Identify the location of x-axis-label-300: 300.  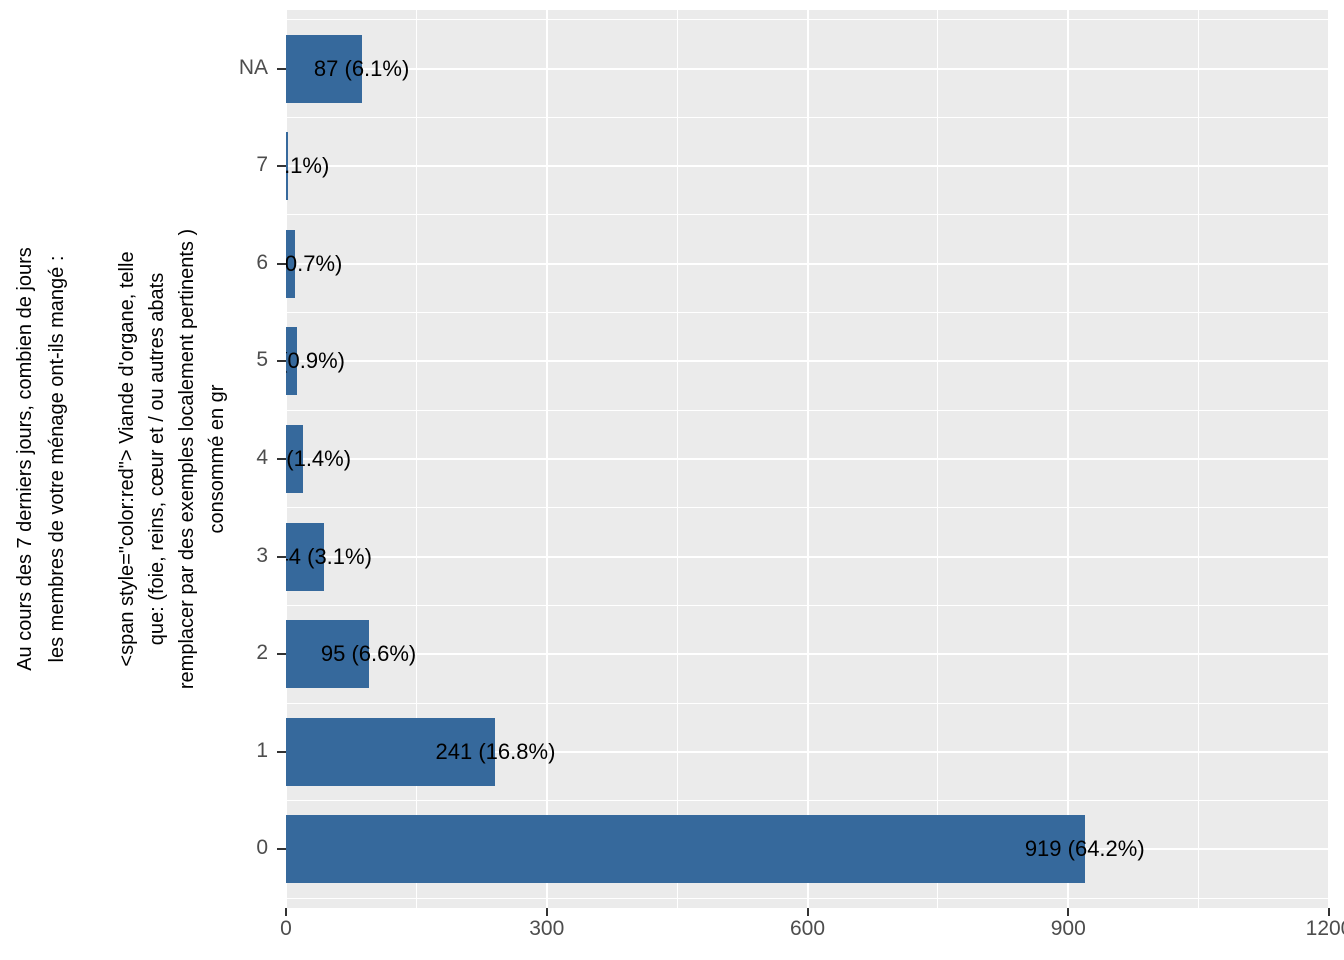
(547, 928).